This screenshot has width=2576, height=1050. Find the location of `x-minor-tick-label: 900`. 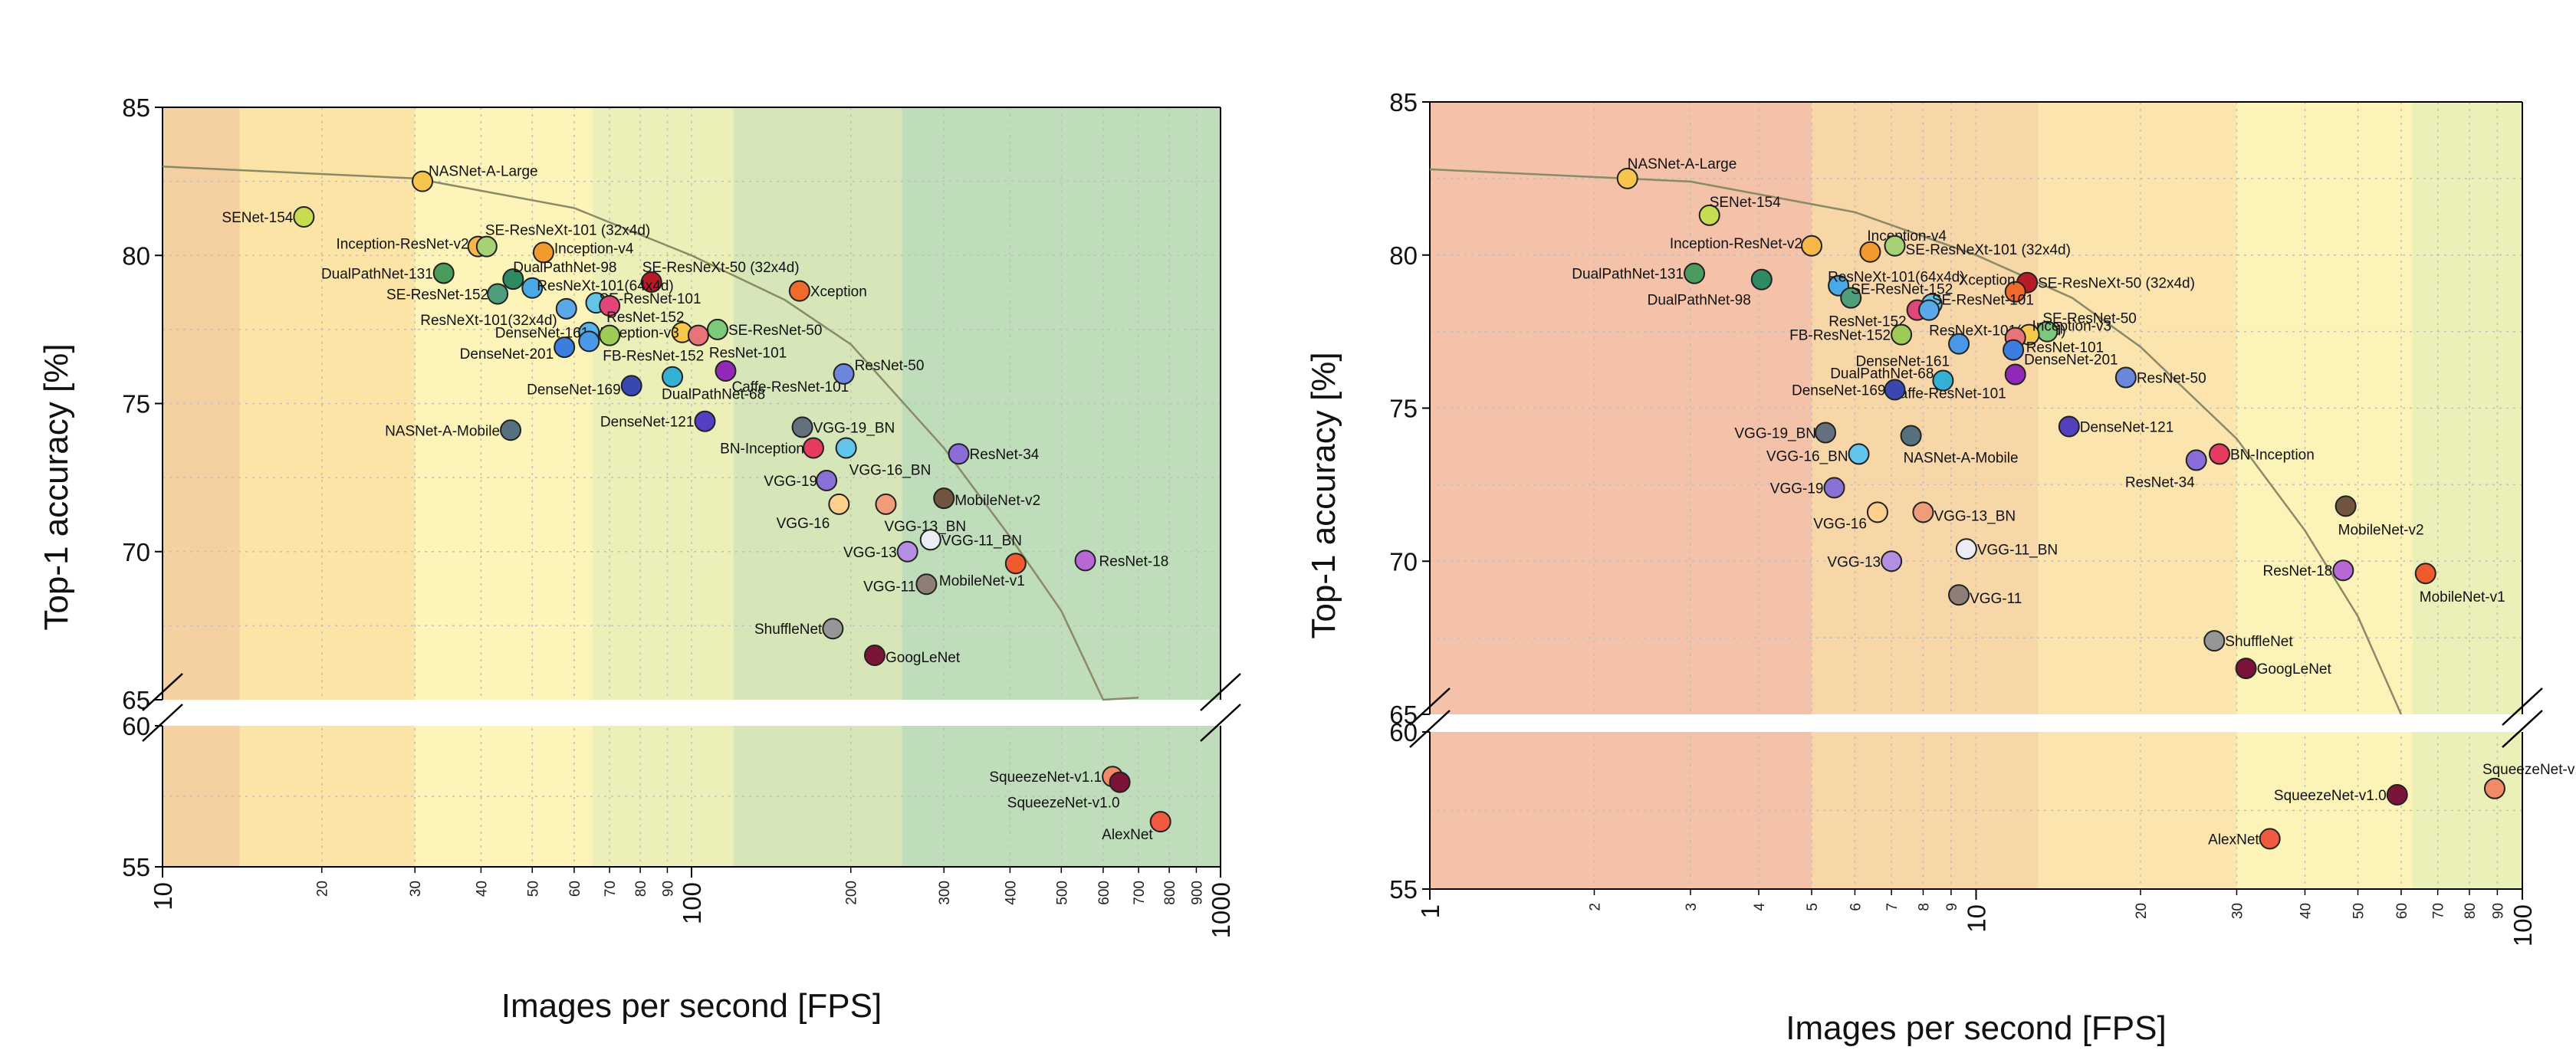

x-minor-tick-label: 900 is located at coordinates (1197, 893).